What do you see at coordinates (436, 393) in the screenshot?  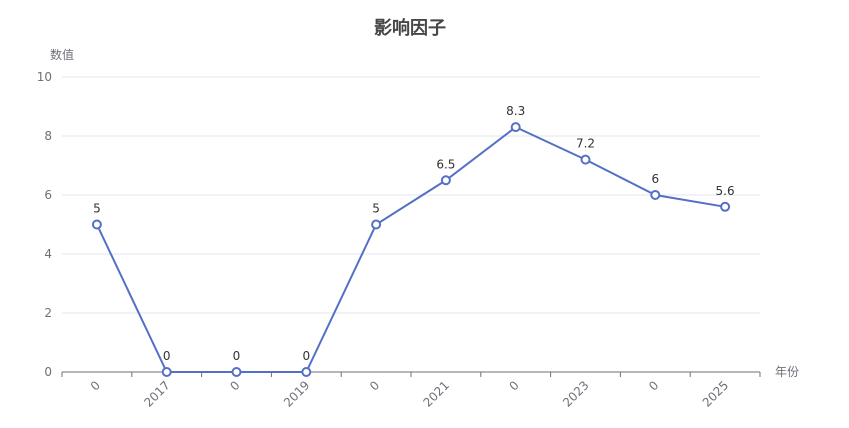 I see `x-tick-label: 2021` at bounding box center [436, 393].